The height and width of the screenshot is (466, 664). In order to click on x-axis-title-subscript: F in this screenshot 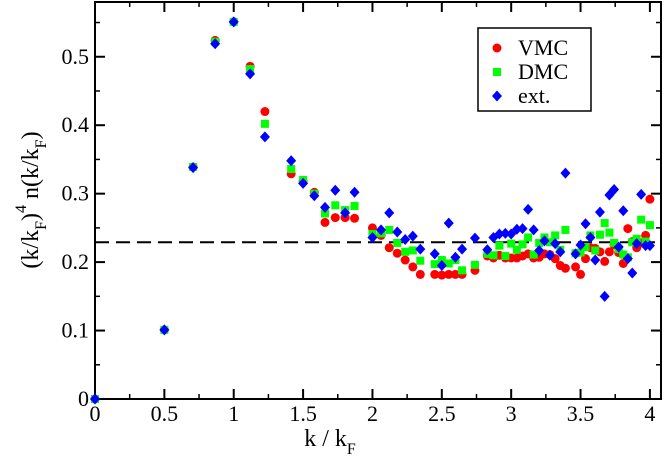, I will do `click(351, 449)`.